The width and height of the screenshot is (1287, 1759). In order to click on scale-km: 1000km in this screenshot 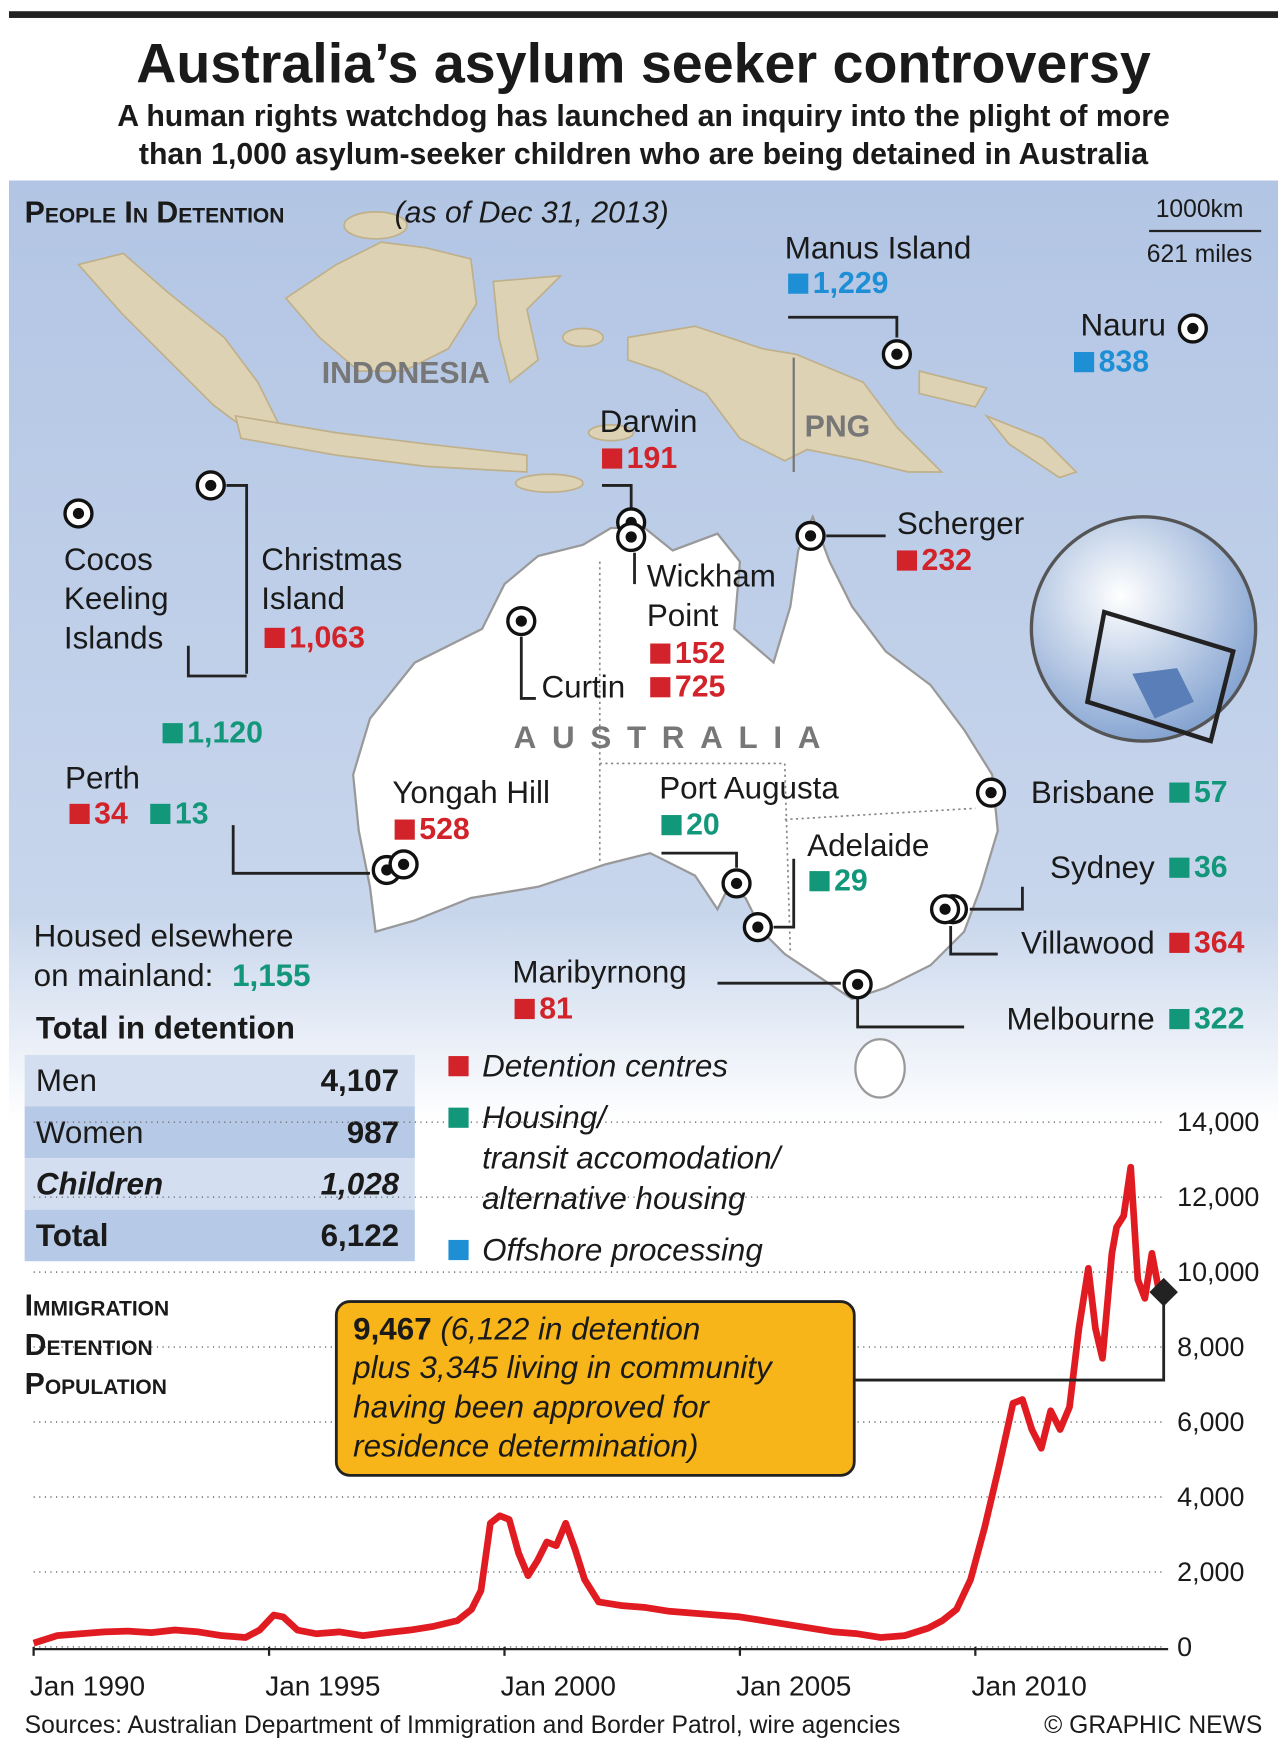, I will do `click(1200, 209)`.